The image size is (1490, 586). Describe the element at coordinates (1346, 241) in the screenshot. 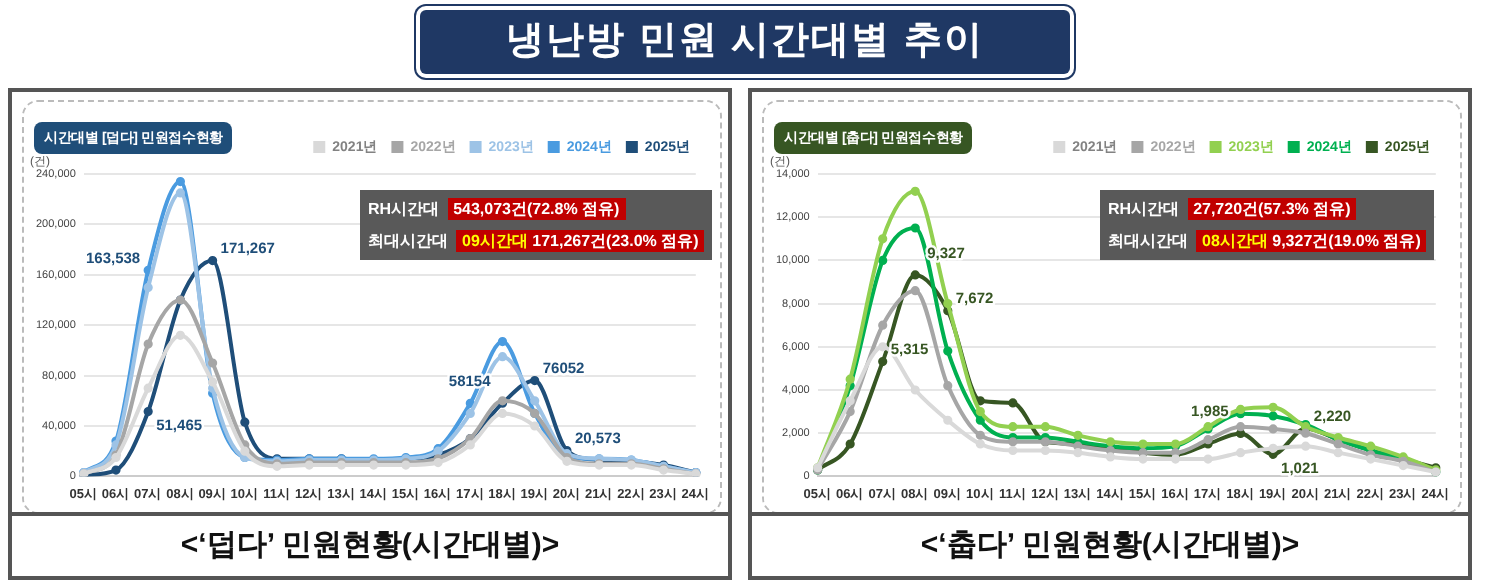

I see `annotation: 9,327건(19.0% 점유)` at that location.